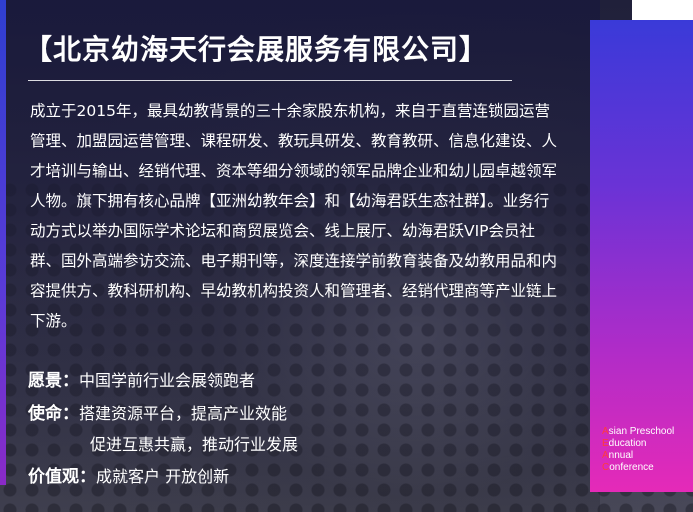 This screenshot has width=693, height=512. Describe the element at coordinates (638, 431) in the screenshot. I see `brand-line-1: Asian Preschool` at that location.